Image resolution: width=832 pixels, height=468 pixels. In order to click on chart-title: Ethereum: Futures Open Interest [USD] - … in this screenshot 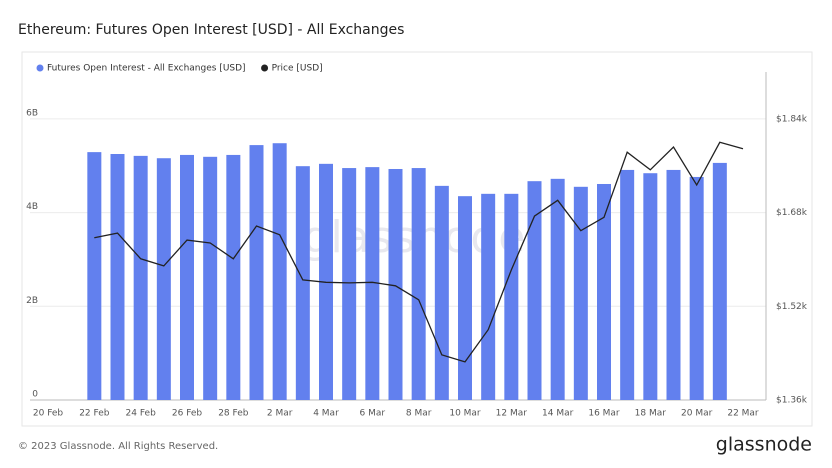, I will do `click(211, 30)`.